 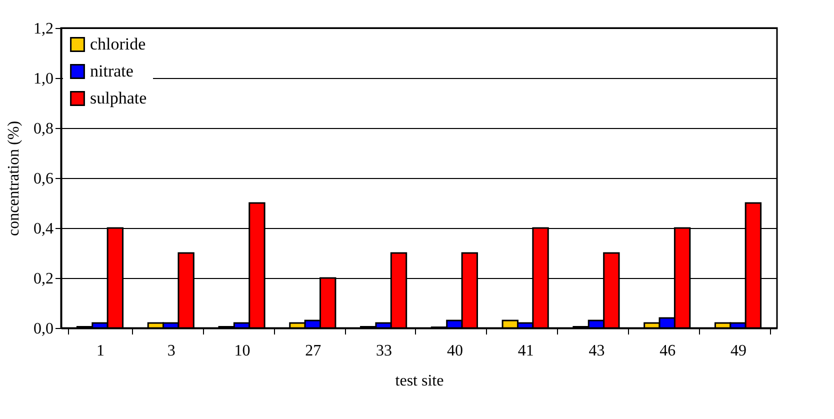 What do you see at coordinates (44, 29) in the screenshot?
I see `y-tick-label: 1,2` at bounding box center [44, 29].